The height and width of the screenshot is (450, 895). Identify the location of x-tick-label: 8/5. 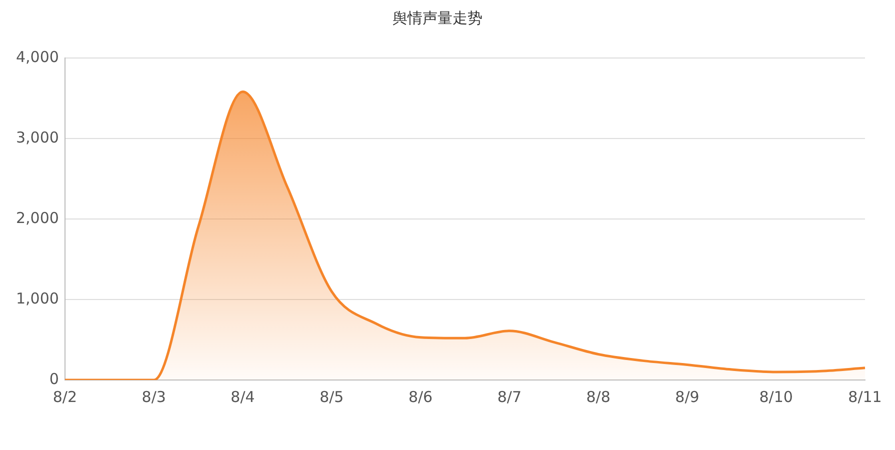
(332, 397).